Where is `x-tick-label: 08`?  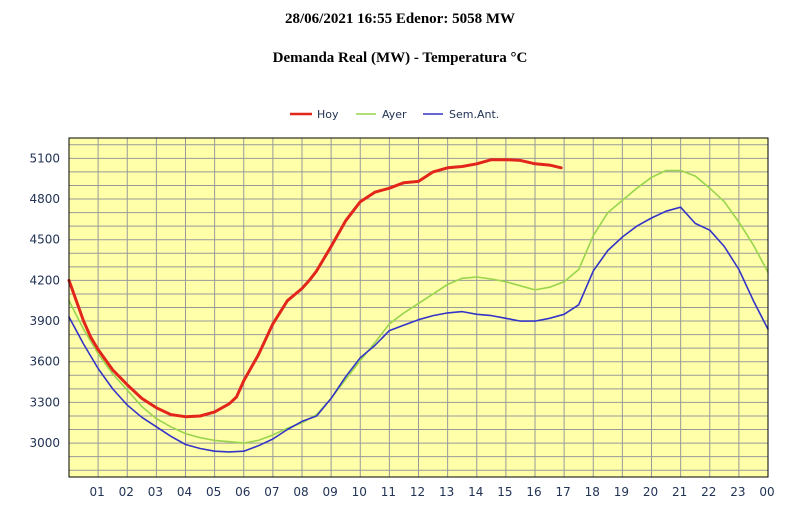 x-tick-label: 08 is located at coordinates (300, 492).